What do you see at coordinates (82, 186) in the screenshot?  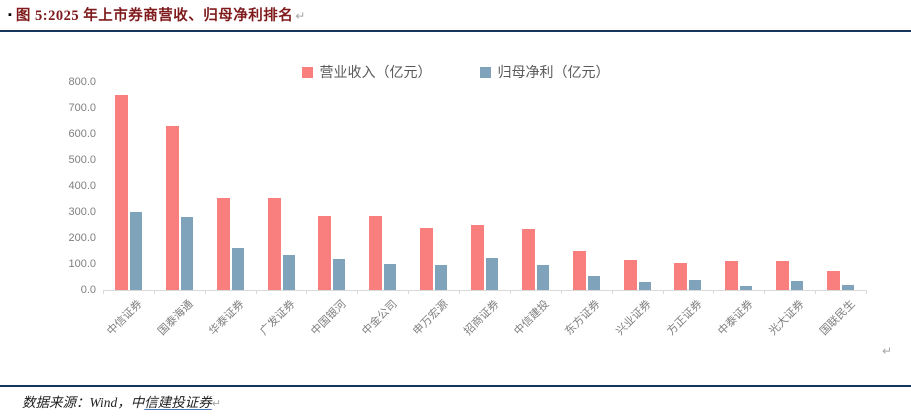 I see `y-axis-tick-label: 400.0` at bounding box center [82, 186].